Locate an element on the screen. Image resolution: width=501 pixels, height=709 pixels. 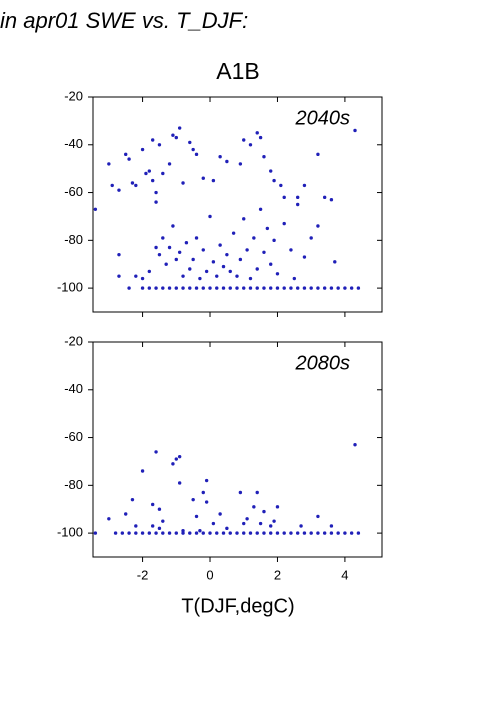
y-tick-label: -60 is located at coordinates (73, 436).